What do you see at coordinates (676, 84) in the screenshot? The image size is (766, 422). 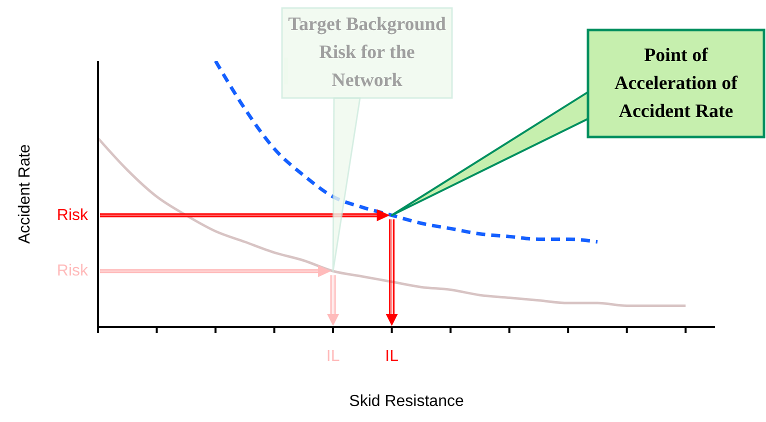 I see `annotation: Point of Acceleration of Accident Rate` at bounding box center [676, 84].